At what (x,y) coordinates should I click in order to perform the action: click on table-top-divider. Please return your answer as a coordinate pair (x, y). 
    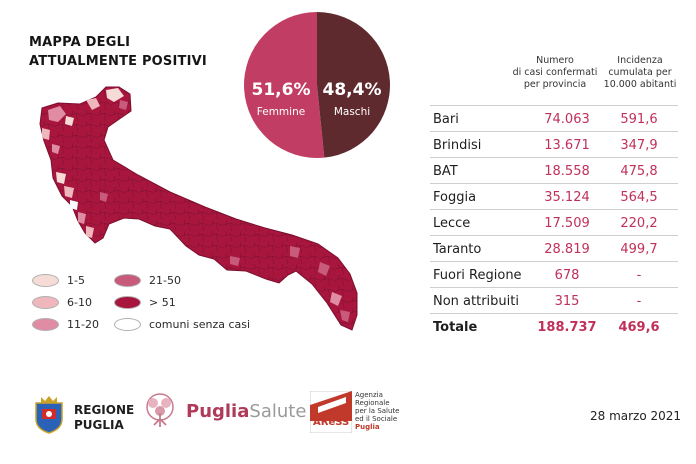
    Looking at the image, I should click on (554, 105).